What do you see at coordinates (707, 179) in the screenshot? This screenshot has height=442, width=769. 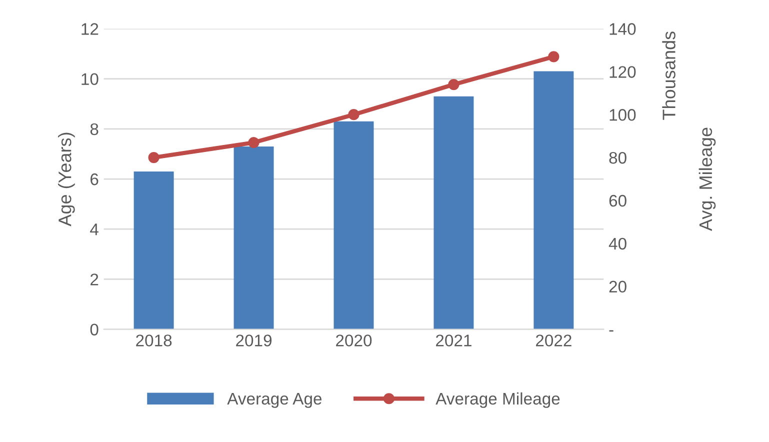 I see `y2-axis-title: Avg. Mileage` at bounding box center [707, 179].